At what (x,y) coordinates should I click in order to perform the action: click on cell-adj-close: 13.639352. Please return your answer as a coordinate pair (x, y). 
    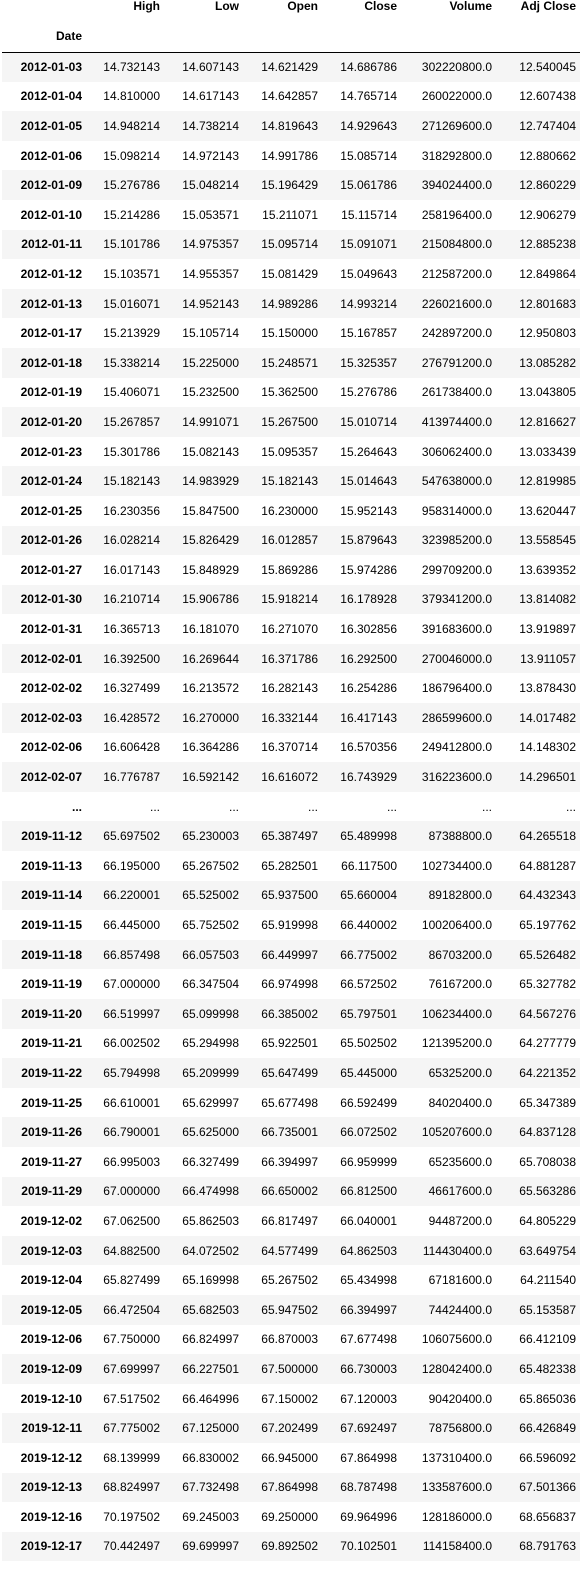
    Looking at the image, I should click on (547, 569).